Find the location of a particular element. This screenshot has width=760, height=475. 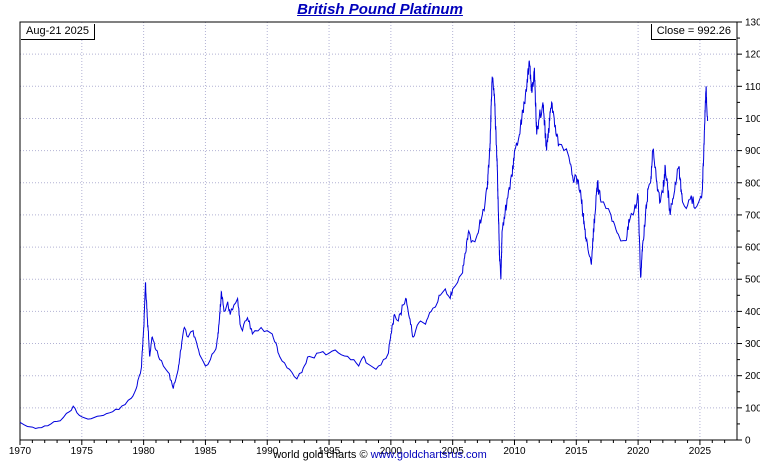

date-label: Aug-21 2025 is located at coordinates (58, 32).